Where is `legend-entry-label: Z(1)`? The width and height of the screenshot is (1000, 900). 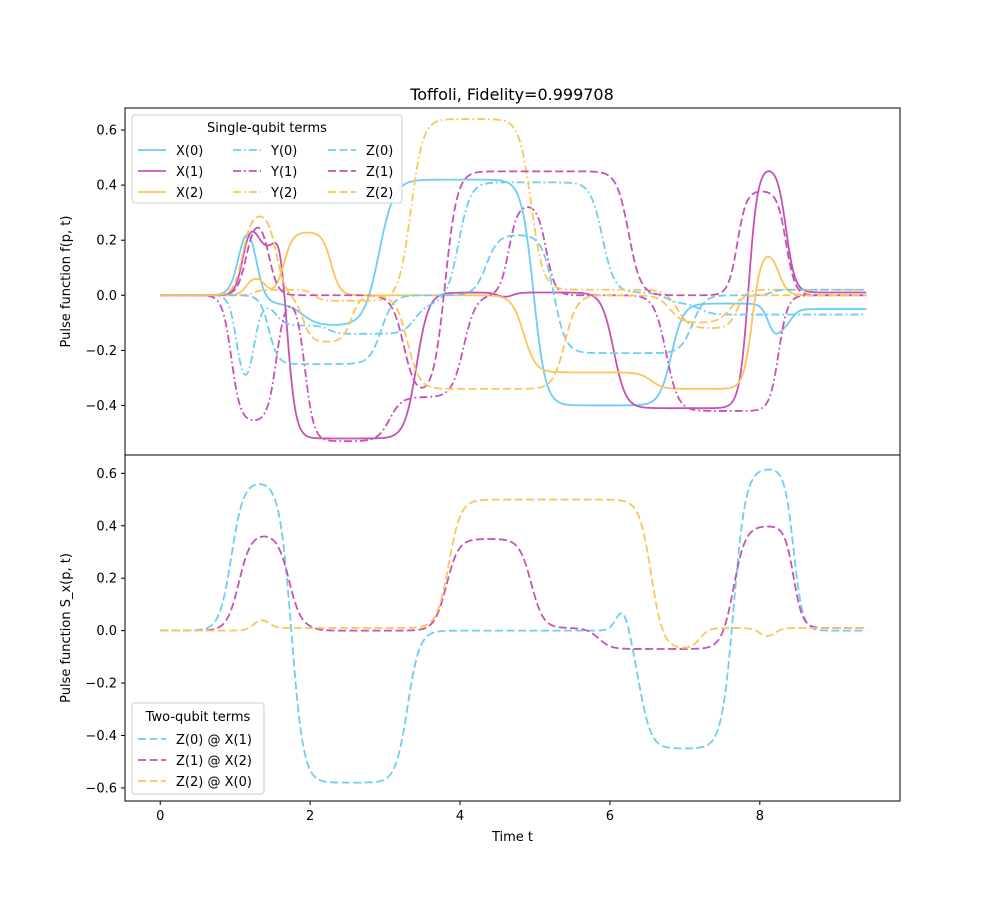
legend-entry-label: Z(1) is located at coordinates (379, 172).